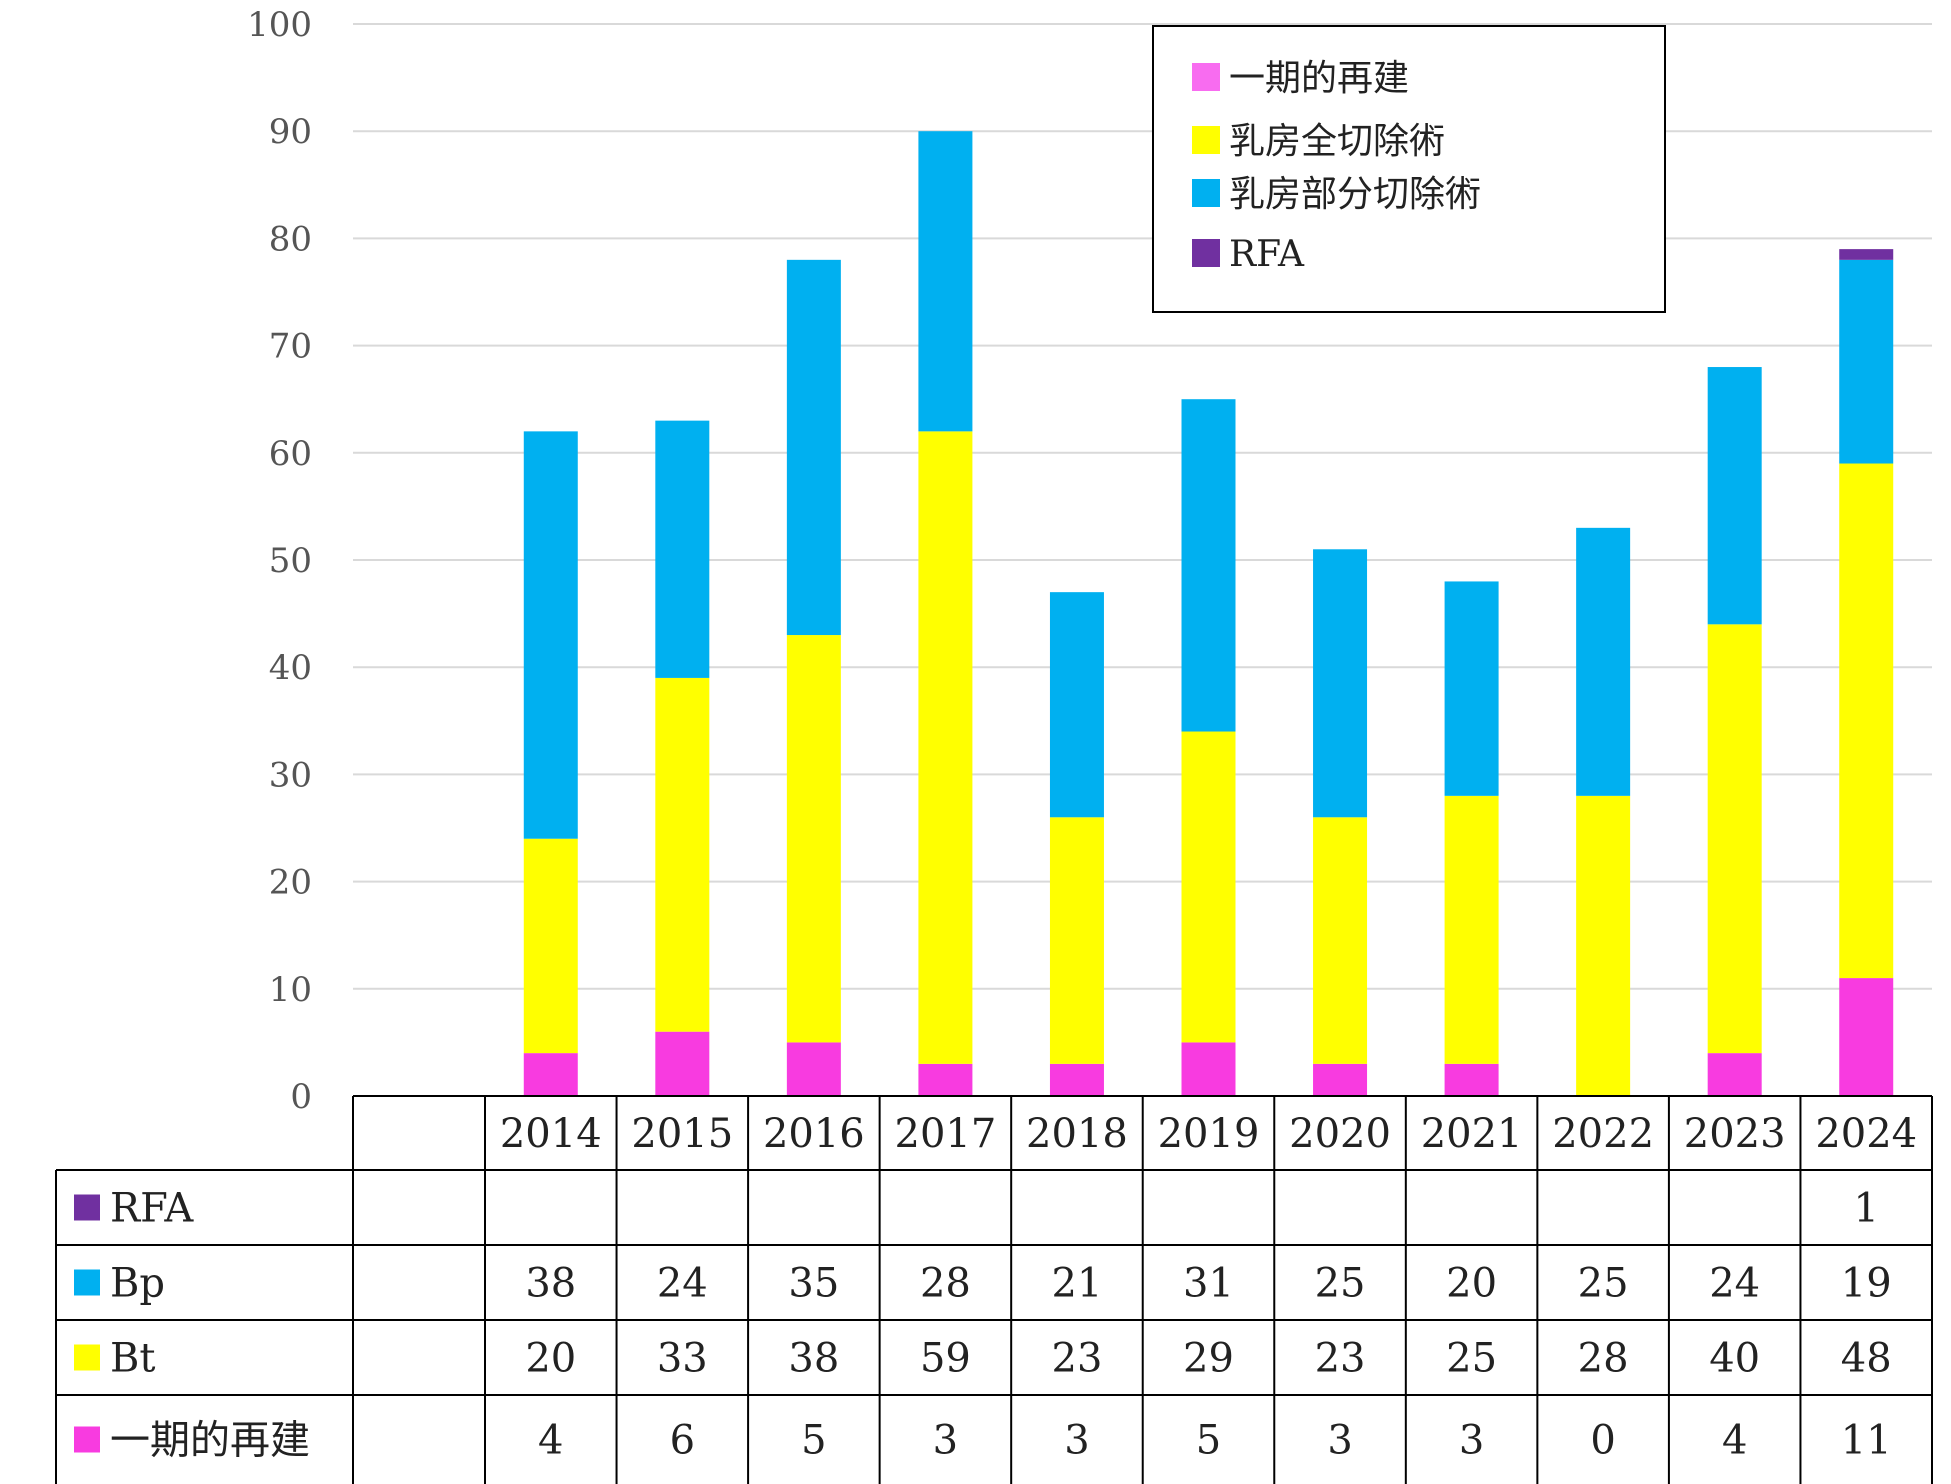  Describe the element at coordinates (814, 1134) in the screenshot. I see `x-tick-label: 2016` at that location.